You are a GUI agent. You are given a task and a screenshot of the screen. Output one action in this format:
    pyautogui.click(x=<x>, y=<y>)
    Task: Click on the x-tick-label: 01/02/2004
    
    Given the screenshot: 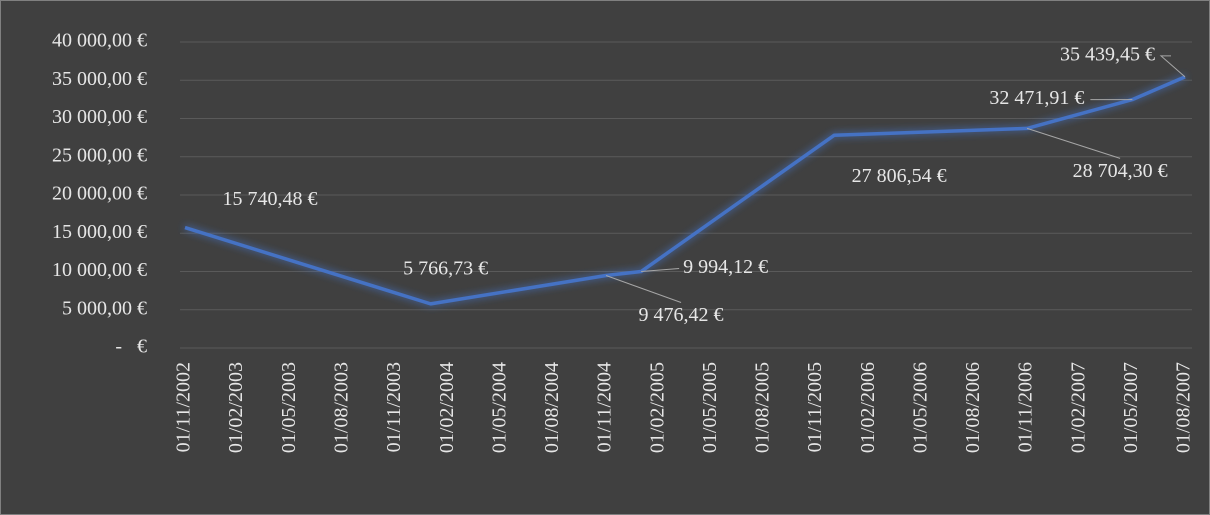 What is the action you would take?
    pyautogui.click(x=447, y=407)
    